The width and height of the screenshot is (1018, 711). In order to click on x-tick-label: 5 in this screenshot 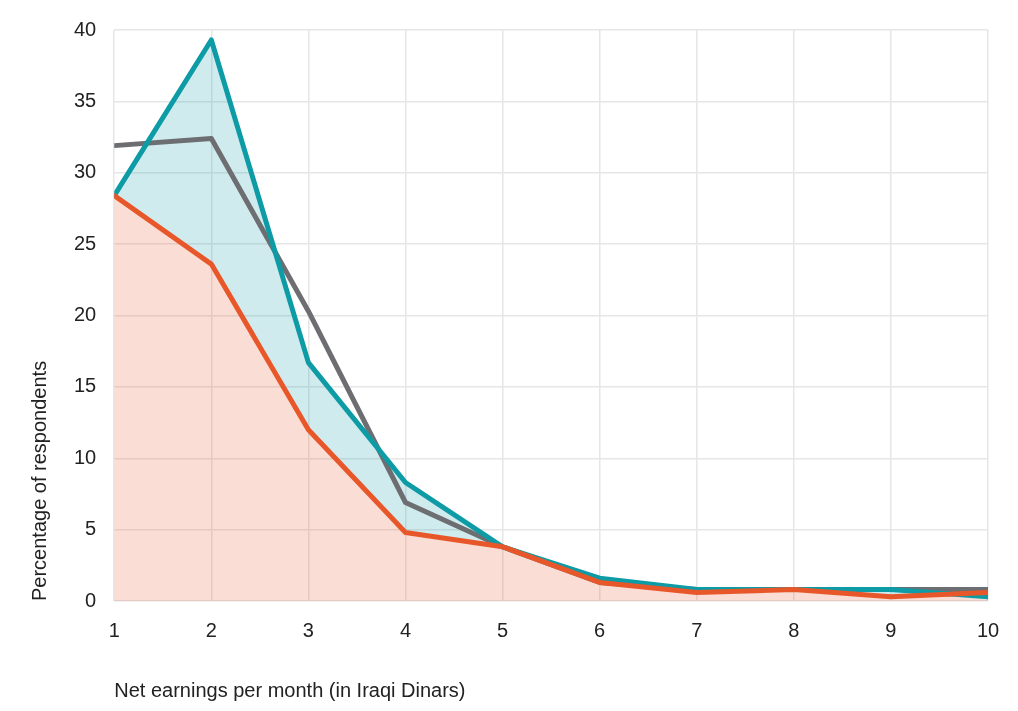, I will do `click(503, 629)`.